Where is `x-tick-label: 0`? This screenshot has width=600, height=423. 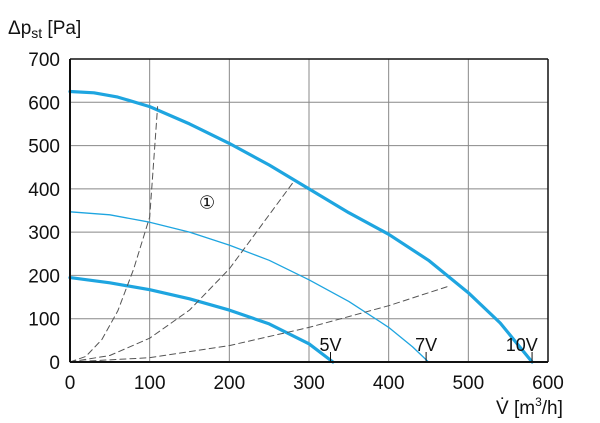 x-tick-label: 0 is located at coordinates (70, 383).